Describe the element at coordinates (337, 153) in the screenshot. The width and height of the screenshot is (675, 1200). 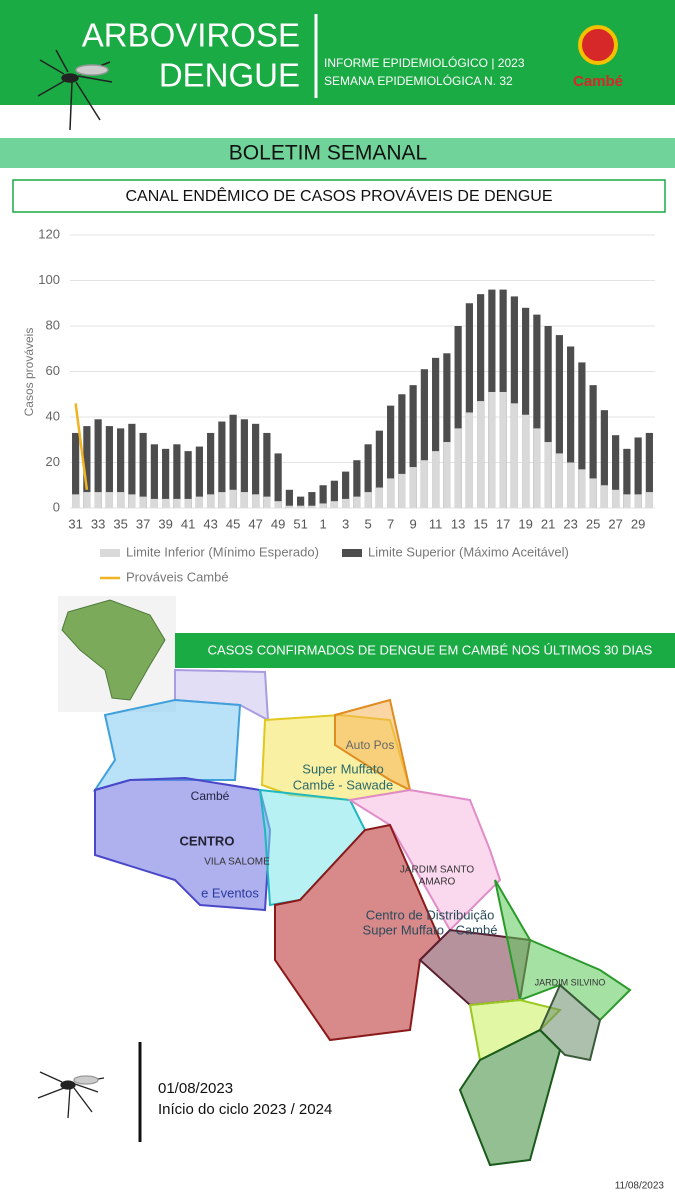
I see `banner` at that location.